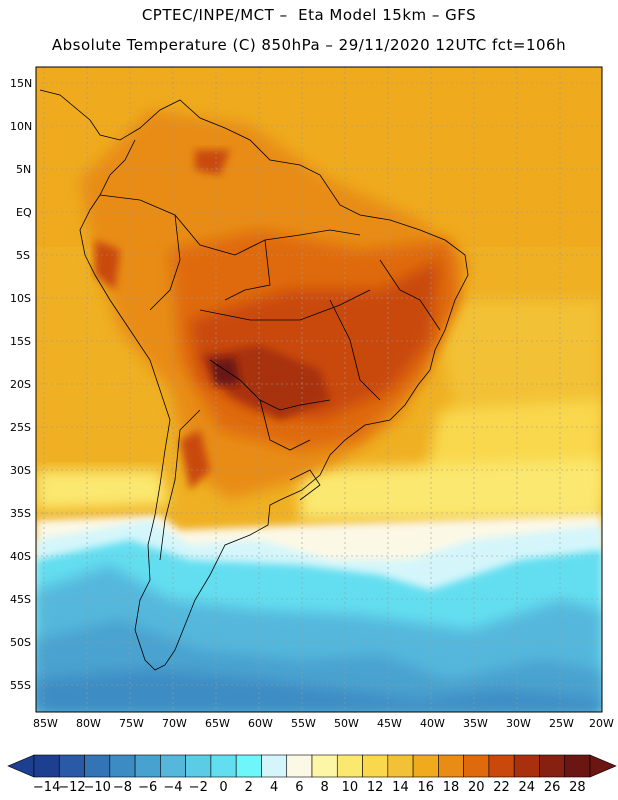 This screenshot has width=618, height=800. What do you see at coordinates (20, 642) in the screenshot?
I see `lat-label: 50S` at bounding box center [20, 642].